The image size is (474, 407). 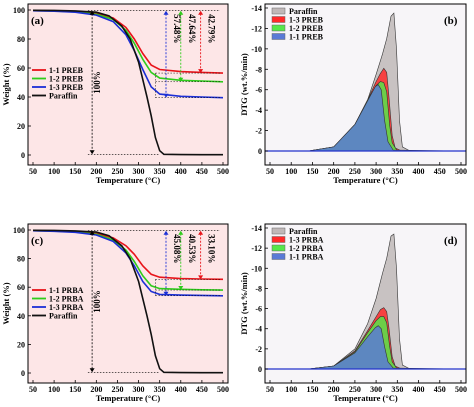 What do you see at coordinates (6, 84) in the screenshot?
I see `y-axis-label: Weight (%)` at bounding box center [6, 84].